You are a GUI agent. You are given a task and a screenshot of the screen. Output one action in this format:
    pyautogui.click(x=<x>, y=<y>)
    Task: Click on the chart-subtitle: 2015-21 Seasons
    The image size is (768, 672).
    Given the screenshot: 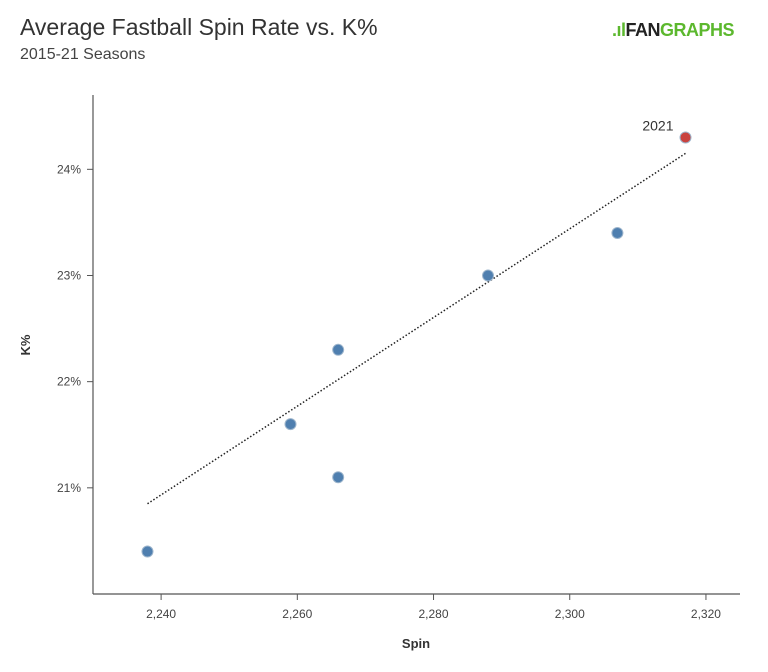 What is the action you would take?
    pyautogui.click(x=83, y=54)
    